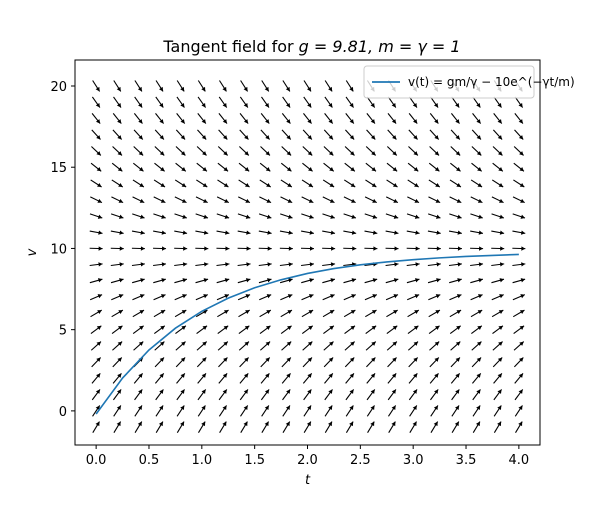 This screenshot has width=600, height=505. What do you see at coordinates (380, 46) in the screenshot?
I see `chart-title-math: g = 9.81, m = γ = 1` at bounding box center [380, 46].